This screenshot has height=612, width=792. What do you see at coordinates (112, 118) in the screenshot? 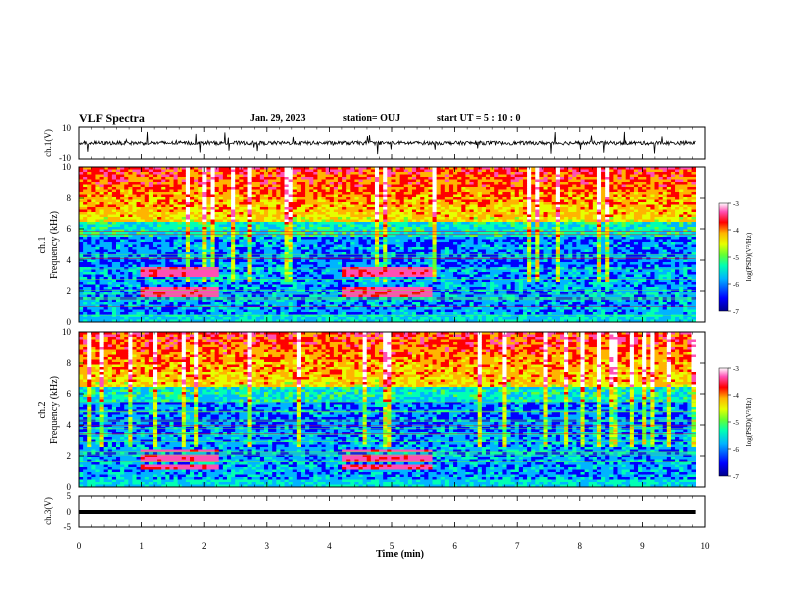
I see `figure-title: VLF Spectra` at bounding box center [112, 118].